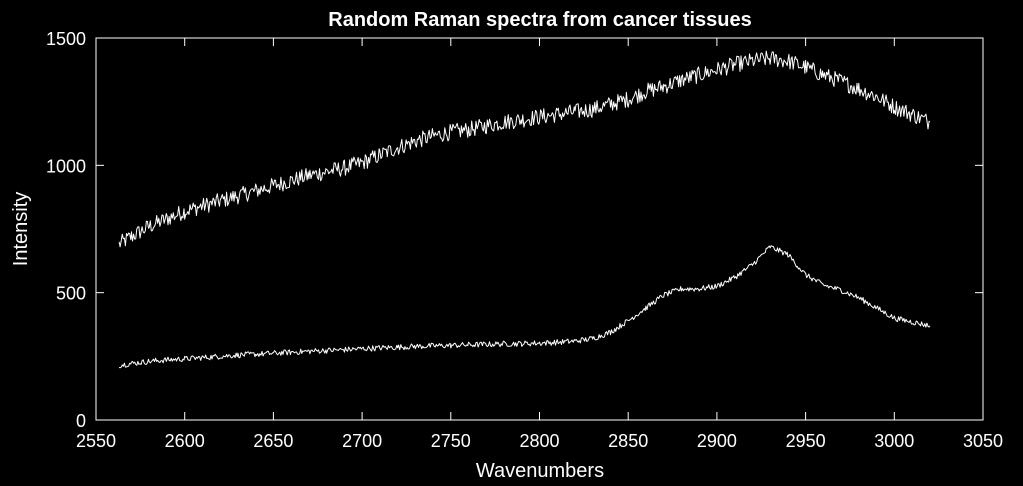  I want to click on x-tick-label: 2850, so click(628, 441).